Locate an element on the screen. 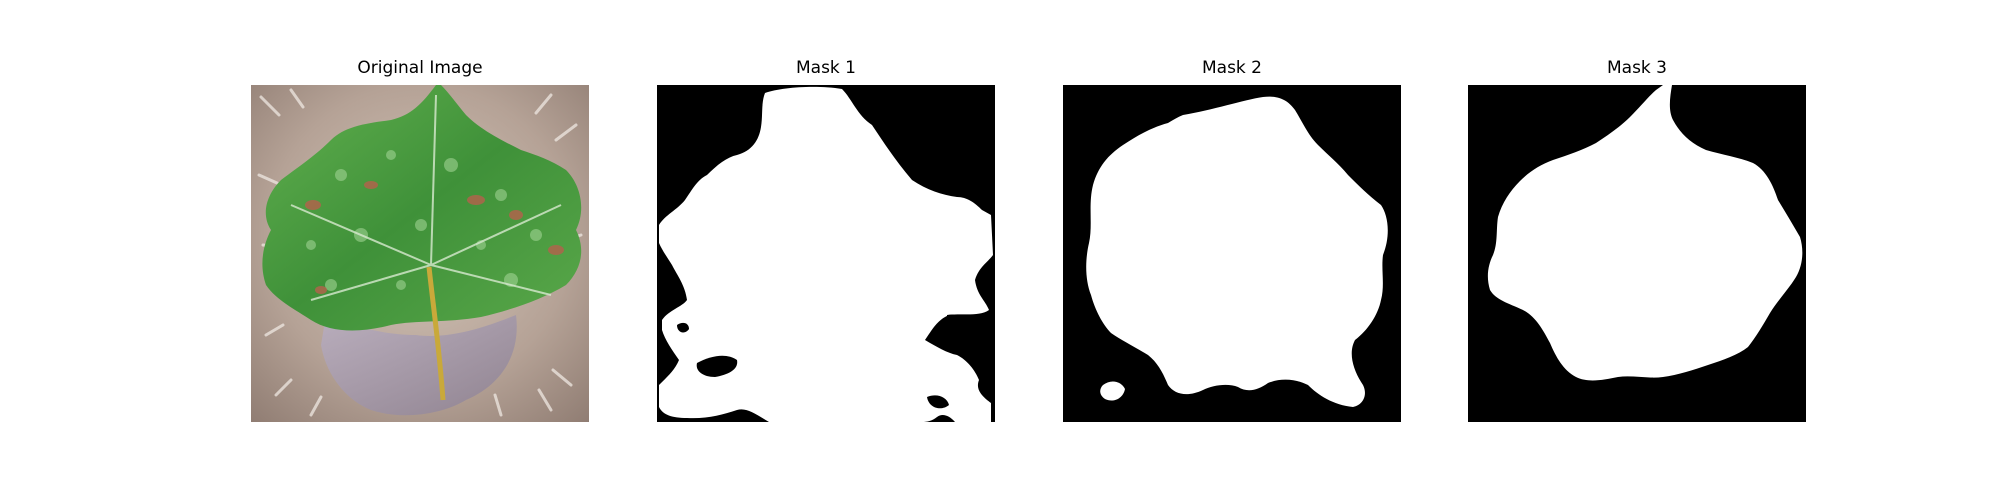 The image size is (2000, 500). mask-2-image is located at coordinates (1232, 253).